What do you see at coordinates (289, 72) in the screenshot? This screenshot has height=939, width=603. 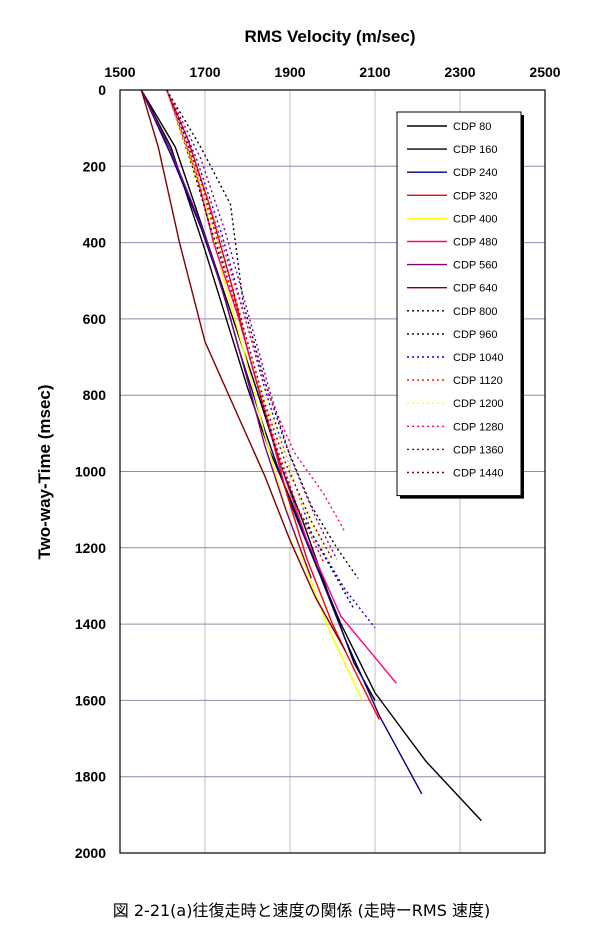 I see `x-tick-label: 1900` at bounding box center [289, 72].